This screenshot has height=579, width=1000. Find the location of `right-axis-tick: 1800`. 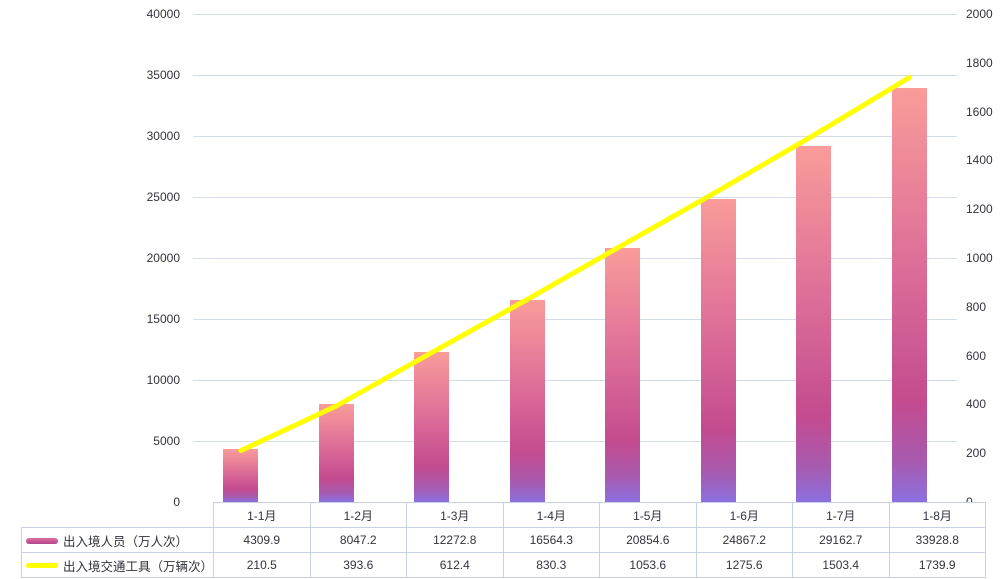

right-axis-tick: 1800 is located at coordinates (979, 62).